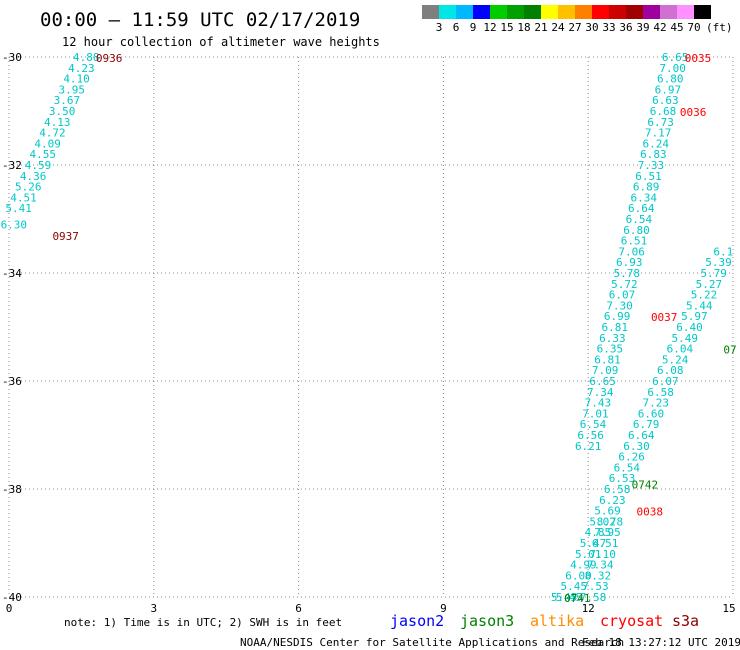 This screenshot has width=740, height=650. Describe the element at coordinates (33, 176) in the screenshot. I see `wave-height-value: 4.36` at that location.